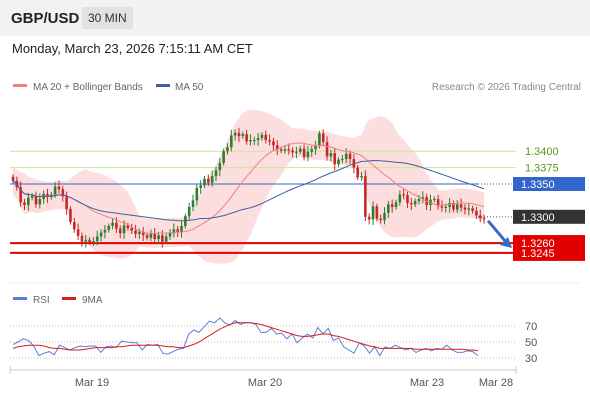 This screenshot has width=590, height=400. I want to click on rsi-tick-label: 70, so click(531, 327).